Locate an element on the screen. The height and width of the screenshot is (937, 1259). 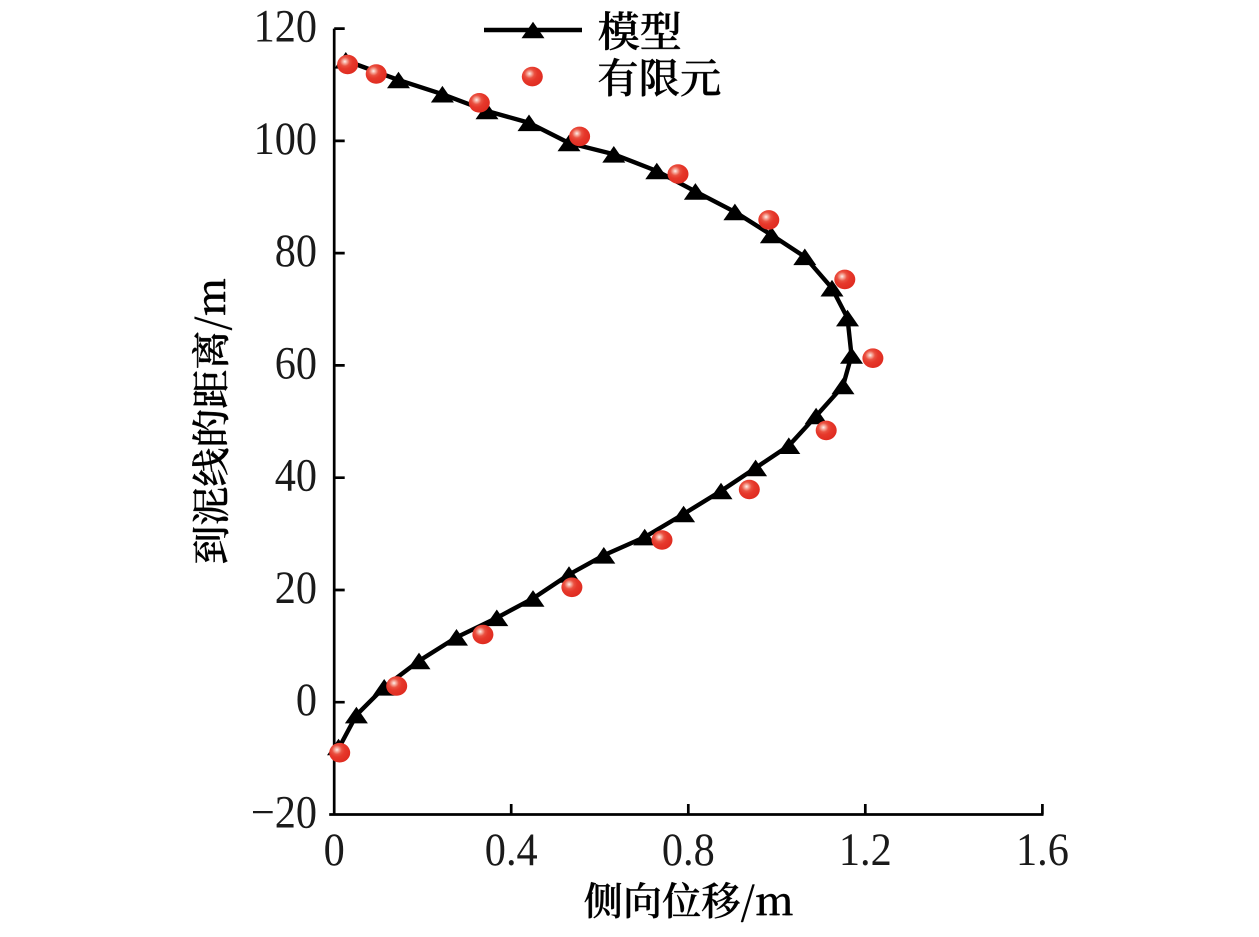
svg-text: 1.6 is located at coordinates (1042, 849).